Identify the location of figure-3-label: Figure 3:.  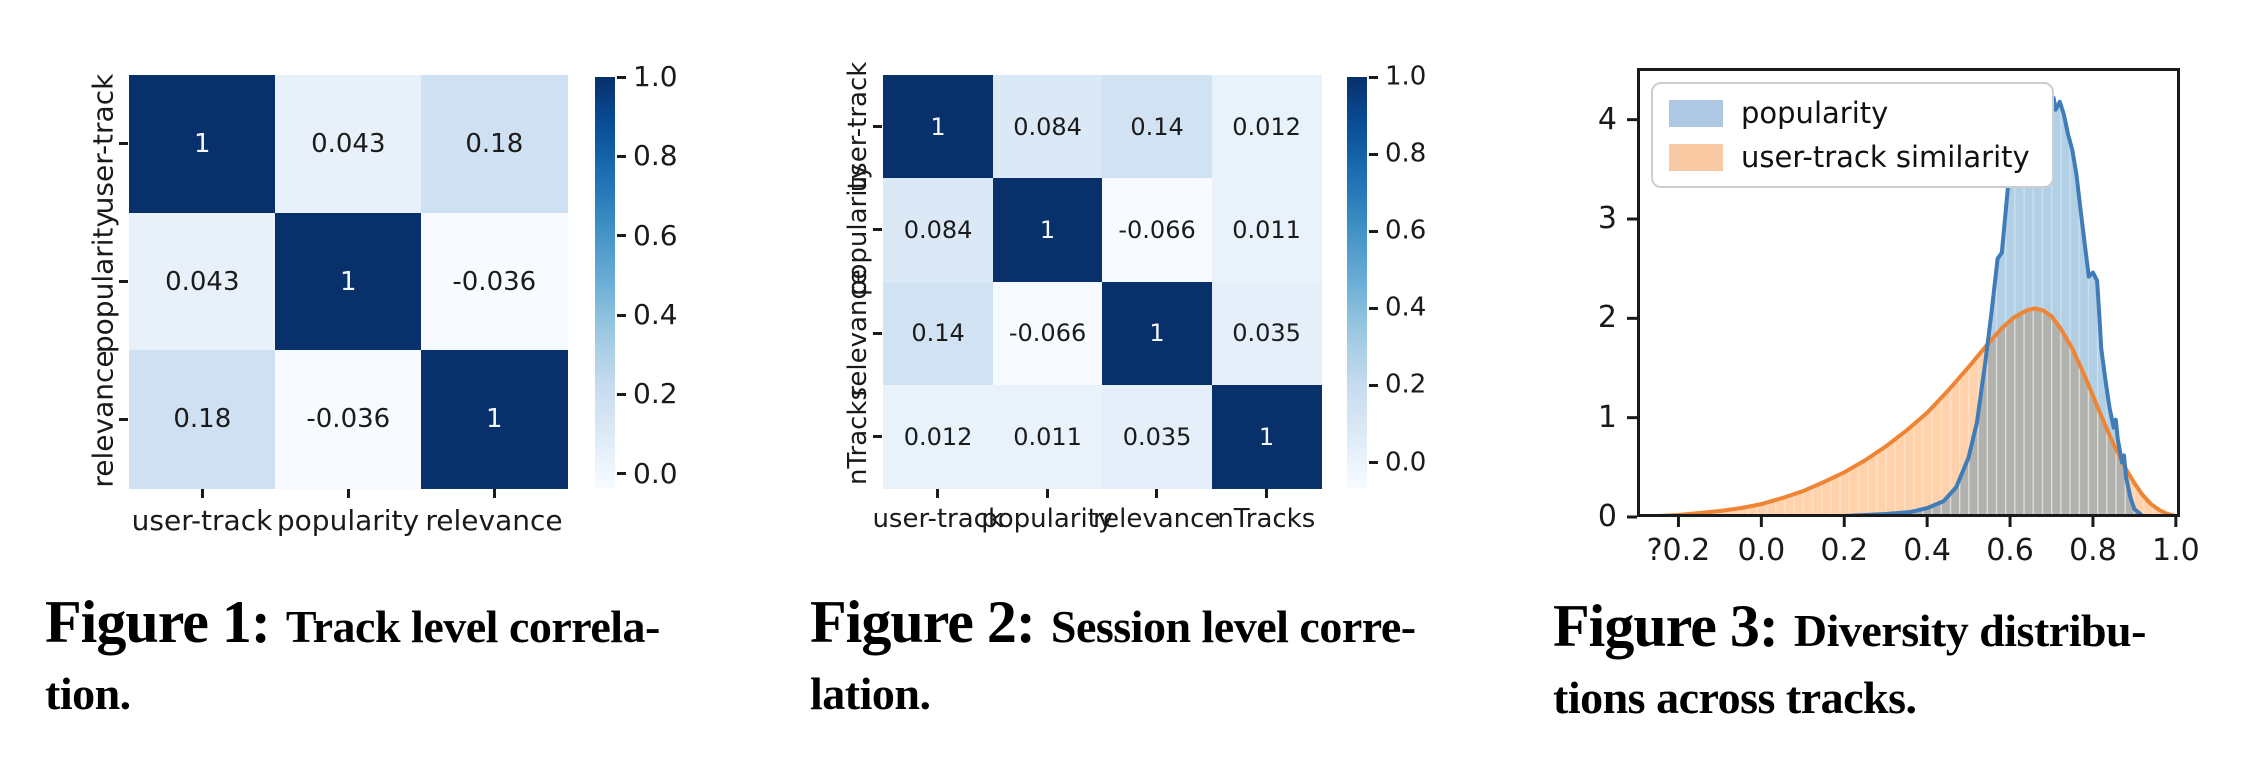
(1666, 626).